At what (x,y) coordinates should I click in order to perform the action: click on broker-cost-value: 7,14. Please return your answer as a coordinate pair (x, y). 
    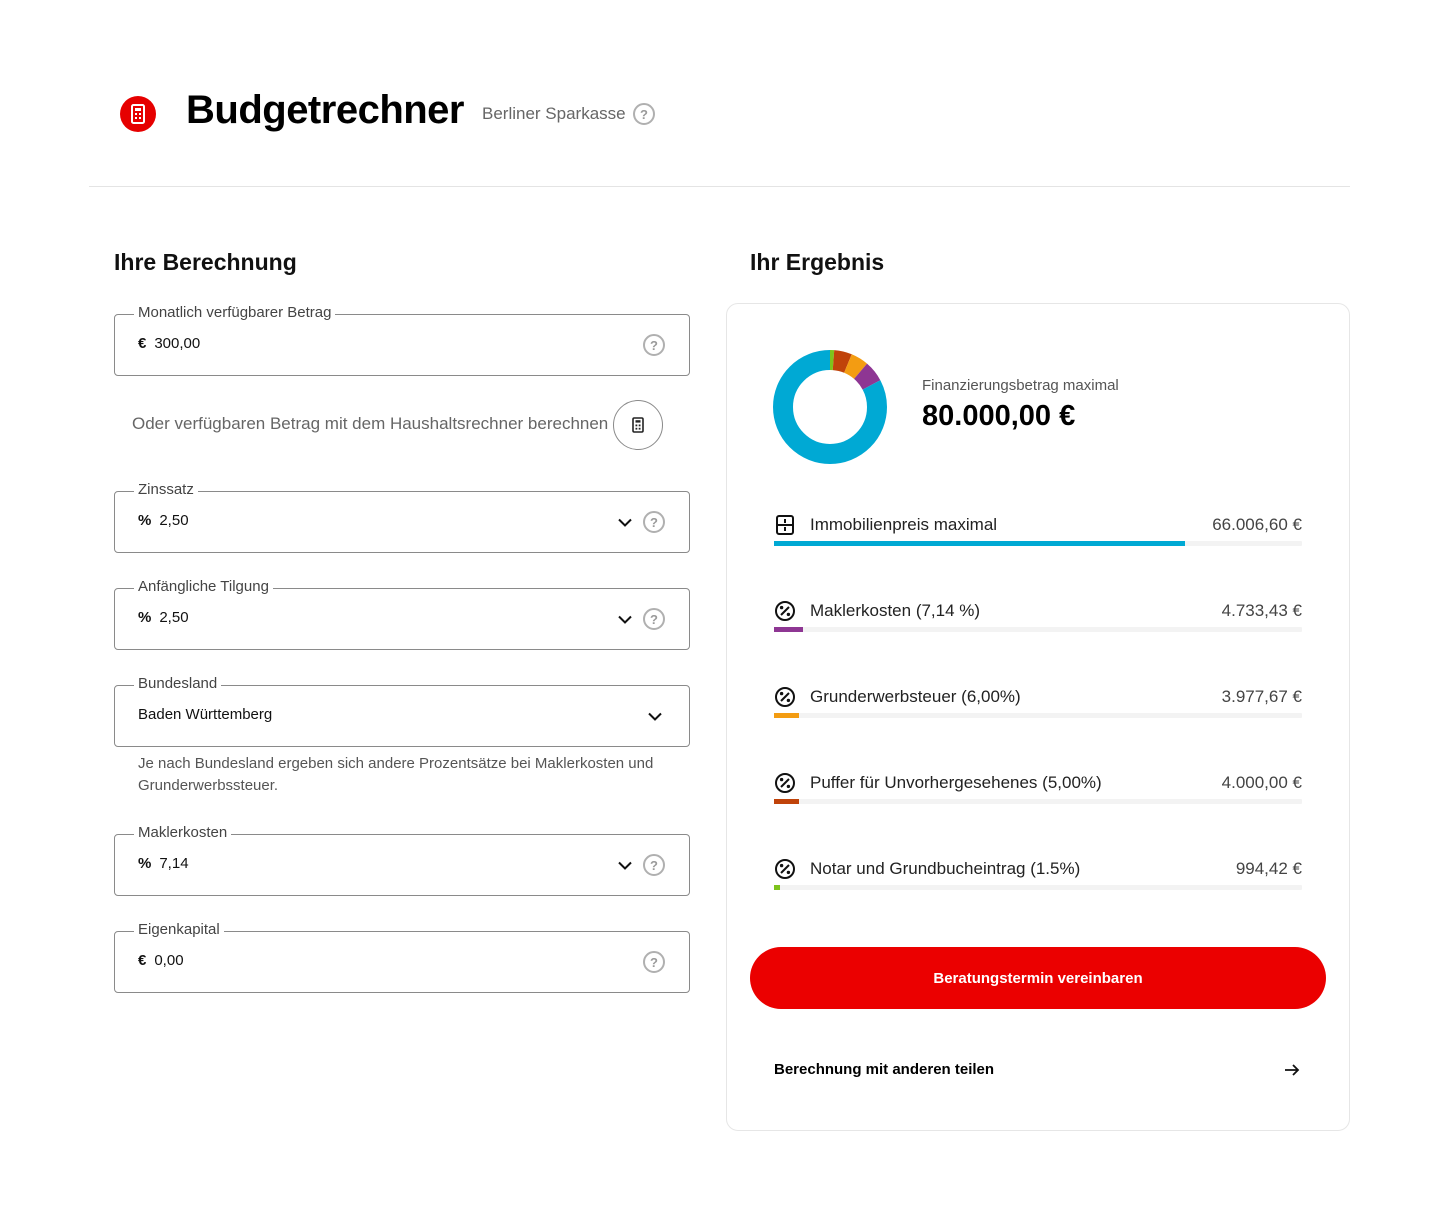
    Looking at the image, I should click on (174, 863).